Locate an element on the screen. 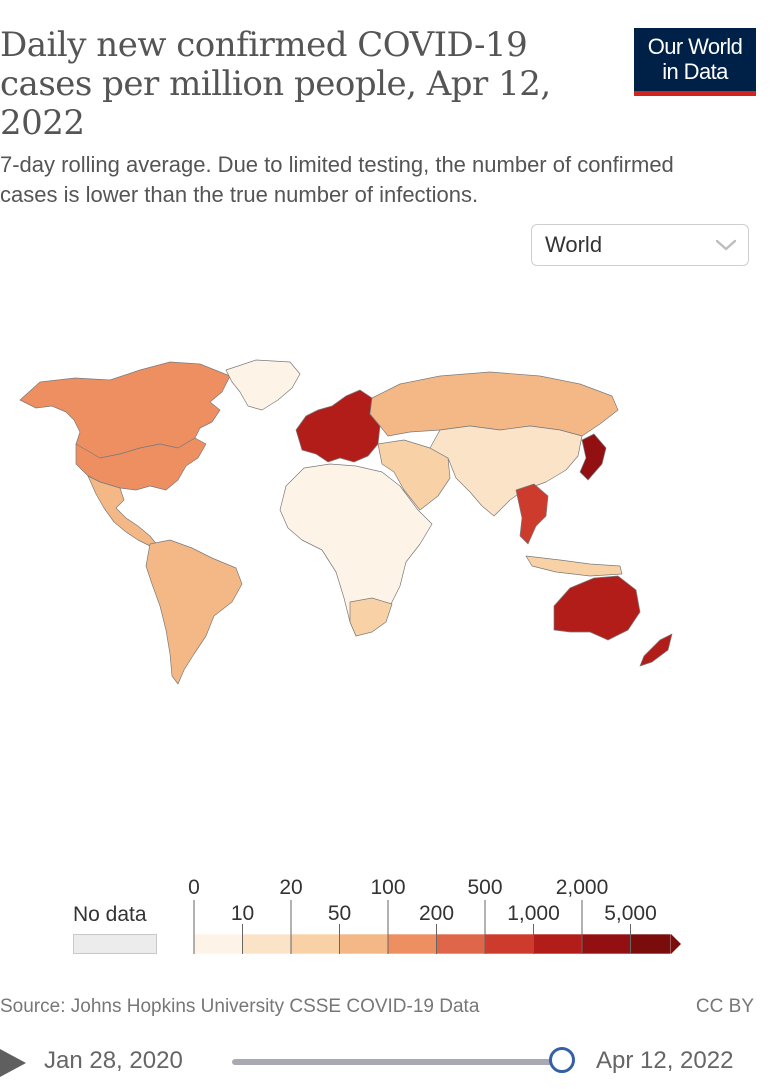 The image size is (774, 1089). map-region-asia is located at coordinates (506, 471).